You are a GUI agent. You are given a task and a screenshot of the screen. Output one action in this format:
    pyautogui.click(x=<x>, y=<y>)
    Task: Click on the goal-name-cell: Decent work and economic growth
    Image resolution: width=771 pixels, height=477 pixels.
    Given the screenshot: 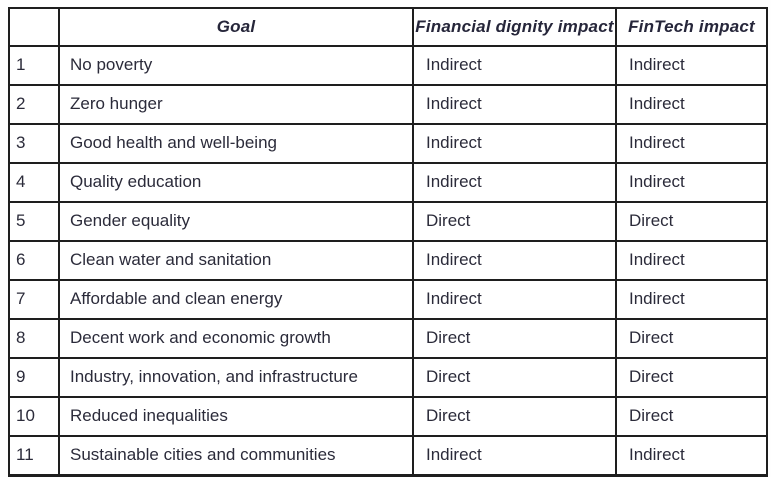 What is the action you would take?
    pyautogui.click(x=236, y=338)
    